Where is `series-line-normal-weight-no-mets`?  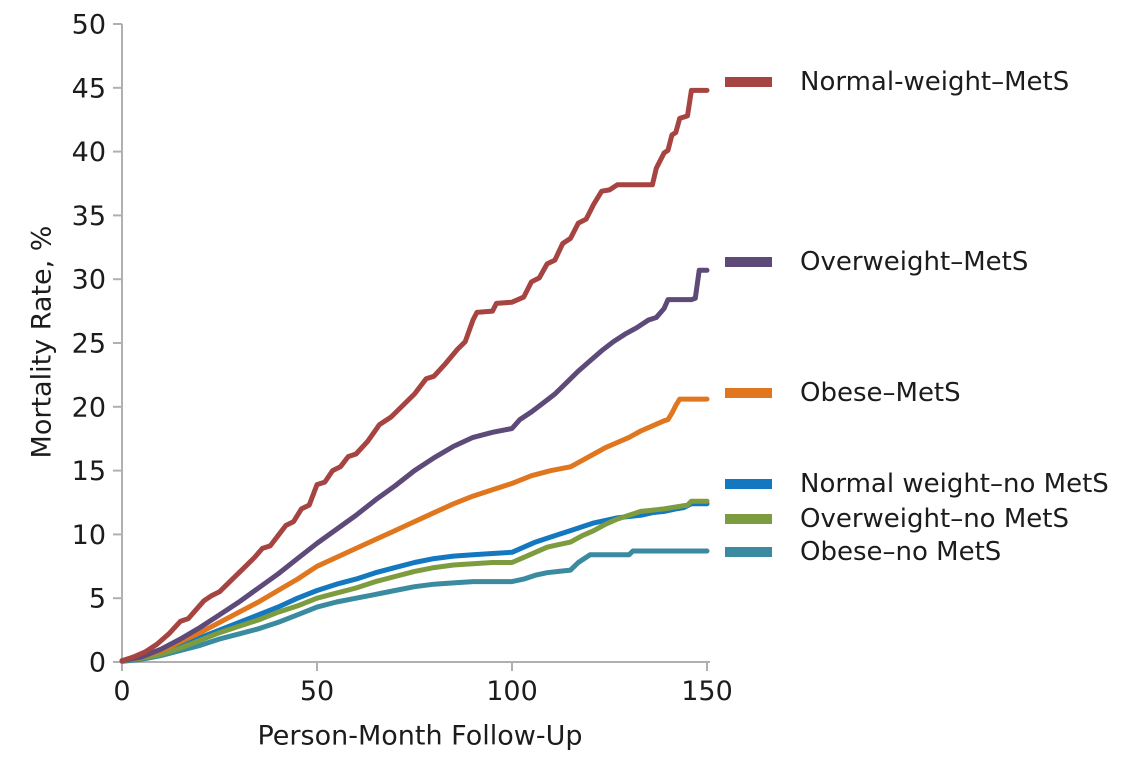
series-line-normal-weight-no-mets is located at coordinates (414, 582).